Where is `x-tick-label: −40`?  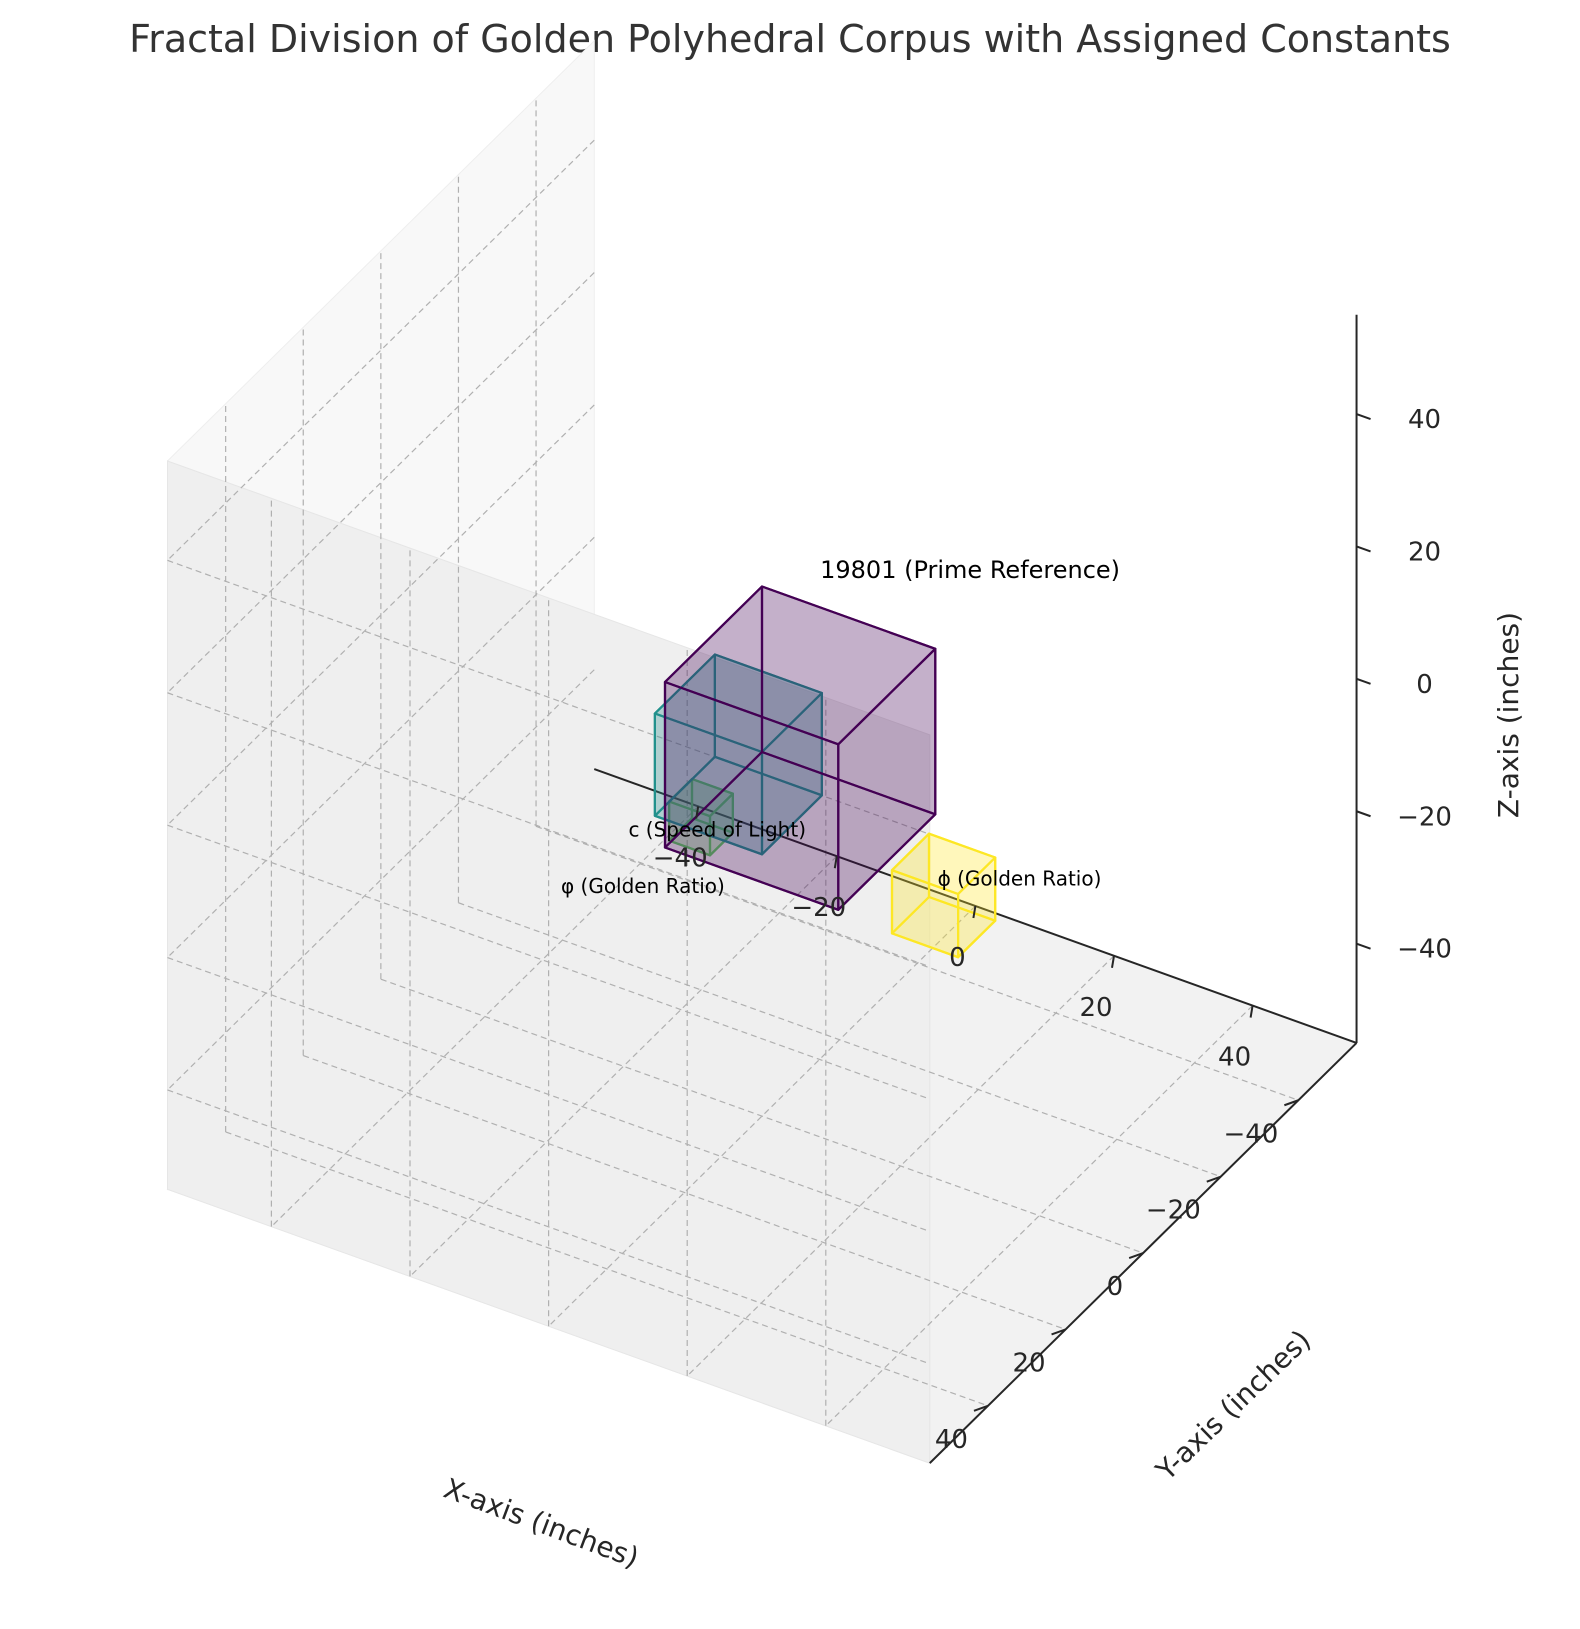
x-tick-label: −40 is located at coordinates (680, 858).